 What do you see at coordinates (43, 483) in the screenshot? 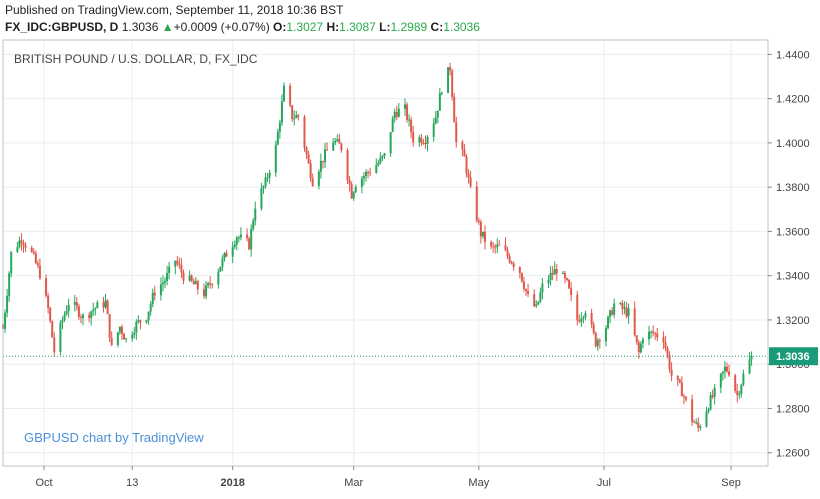
I see `x-tick-label: Oct` at bounding box center [43, 483].